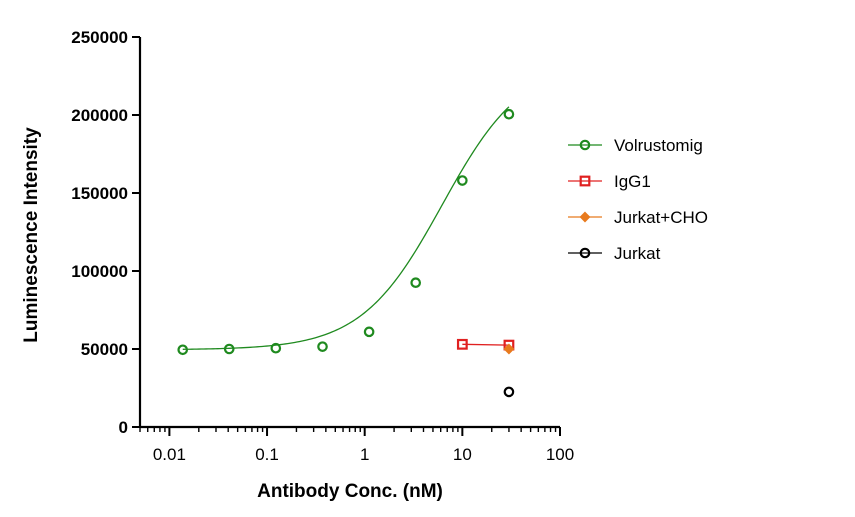 This screenshot has height=517, width=855. I want to click on data-point-jurkat, so click(509, 392).